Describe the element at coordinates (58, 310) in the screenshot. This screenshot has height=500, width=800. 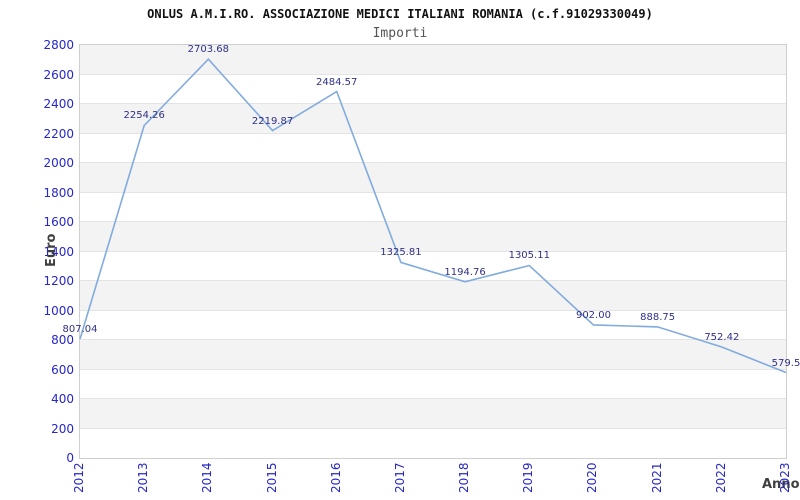
I see `y-tick-label: 1000` at that location.